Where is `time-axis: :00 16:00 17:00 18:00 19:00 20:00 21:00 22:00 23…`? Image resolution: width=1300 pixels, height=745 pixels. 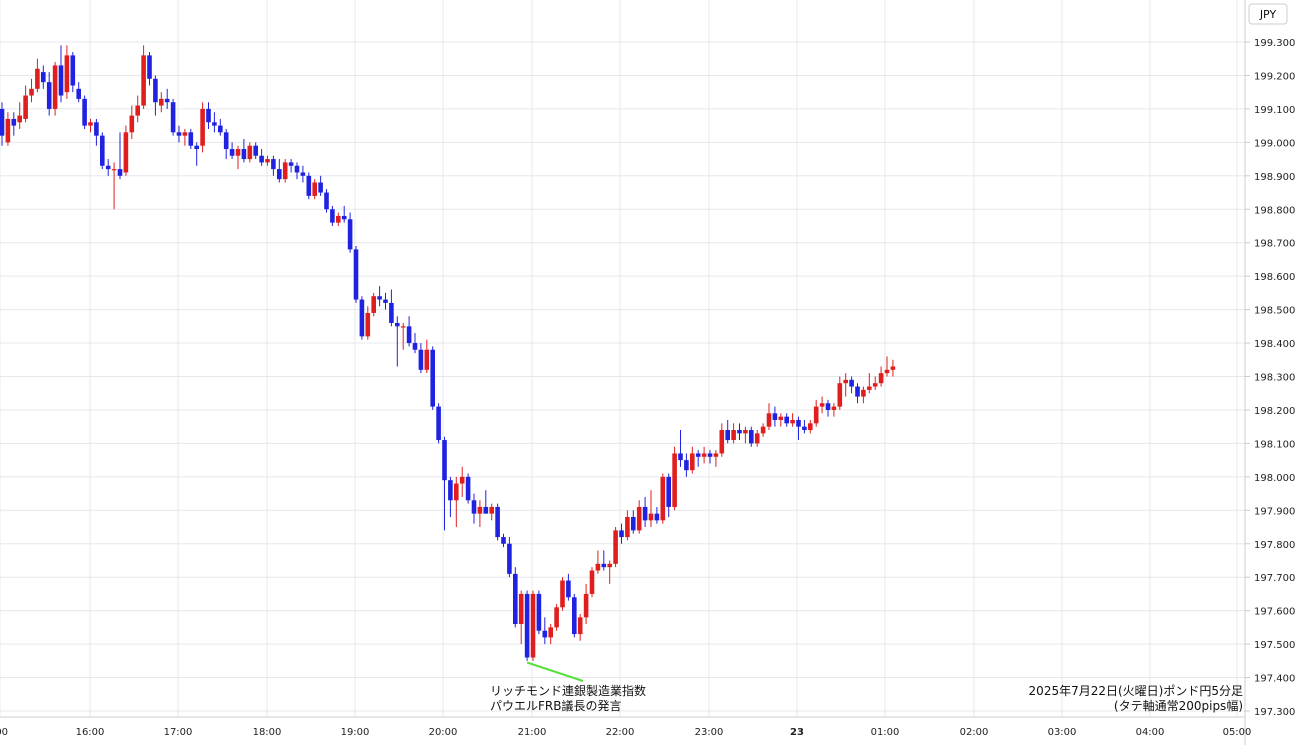
time-axis: :00 16:00 17:00 18:00 19:00 20:00 21:00 22:00 23… is located at coordinates (625, 732).